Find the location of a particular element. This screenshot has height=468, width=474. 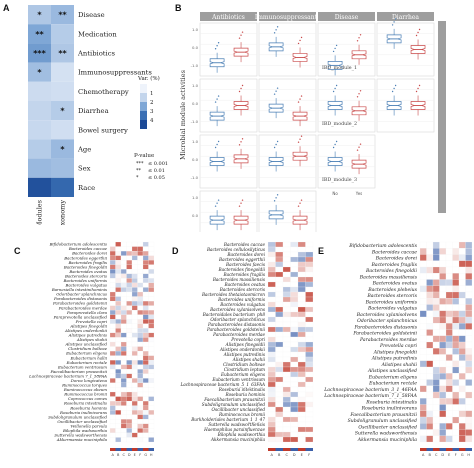

taxon-label: Bacteroides finegoldii is located at coordinates (85, 266).